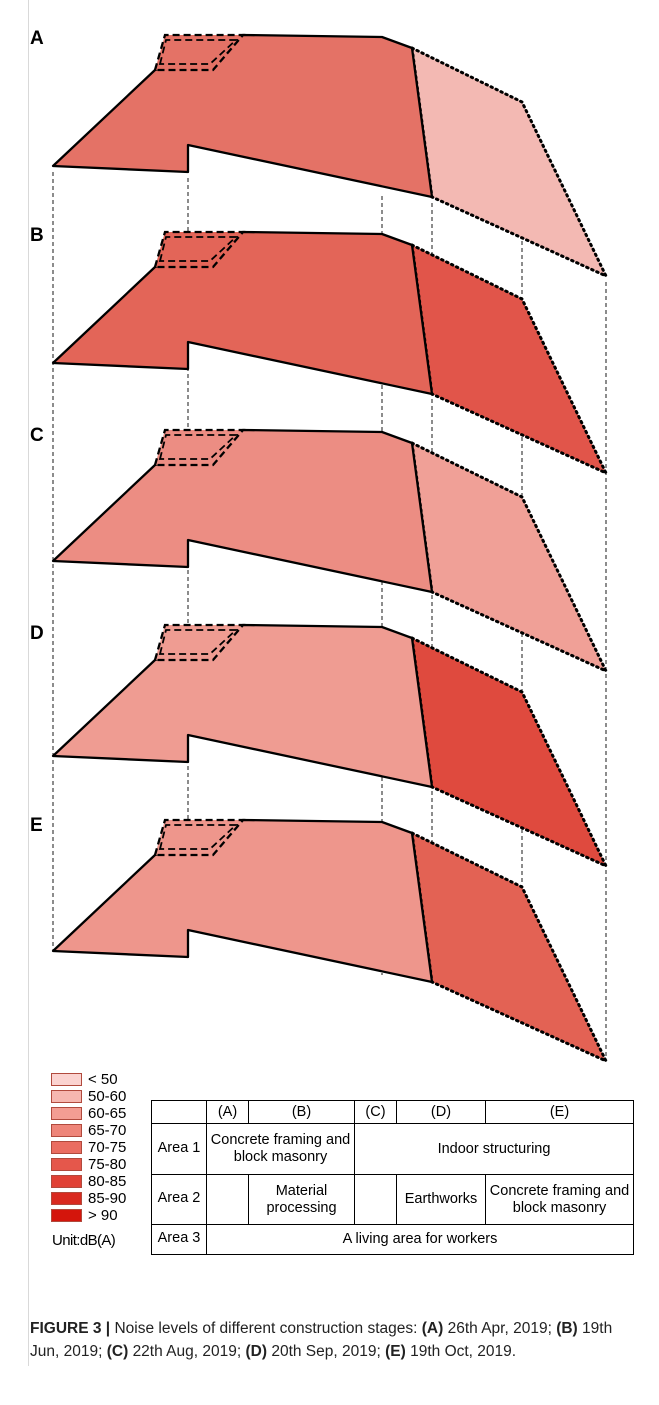 This screenshot has height=1405, width=659. I want to click on caption-key: (D), so click(256, 1351).